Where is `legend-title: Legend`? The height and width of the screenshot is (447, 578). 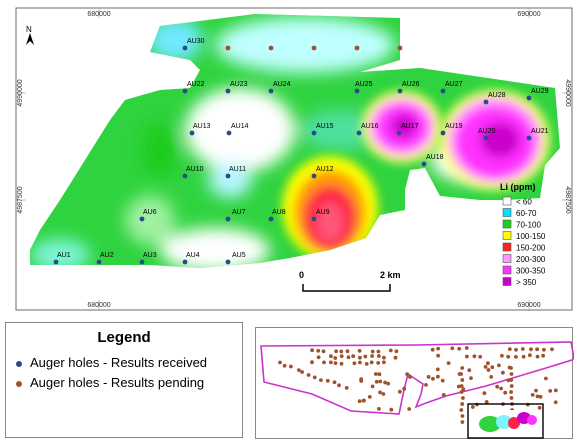 legend-title: Legend is located at coordinates (124, 337).